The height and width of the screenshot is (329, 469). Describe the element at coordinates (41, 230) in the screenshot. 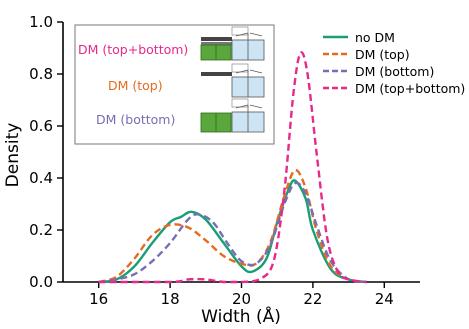

I see `y-tick-label: 0.2` at that location.